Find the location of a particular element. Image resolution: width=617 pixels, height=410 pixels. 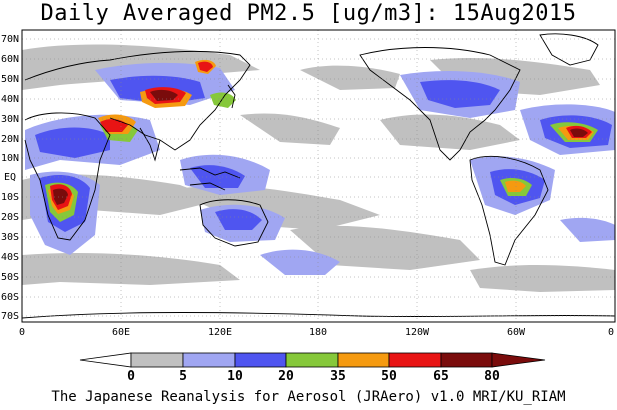

colorbar-max-arrow is located at coordinates (518, 360).